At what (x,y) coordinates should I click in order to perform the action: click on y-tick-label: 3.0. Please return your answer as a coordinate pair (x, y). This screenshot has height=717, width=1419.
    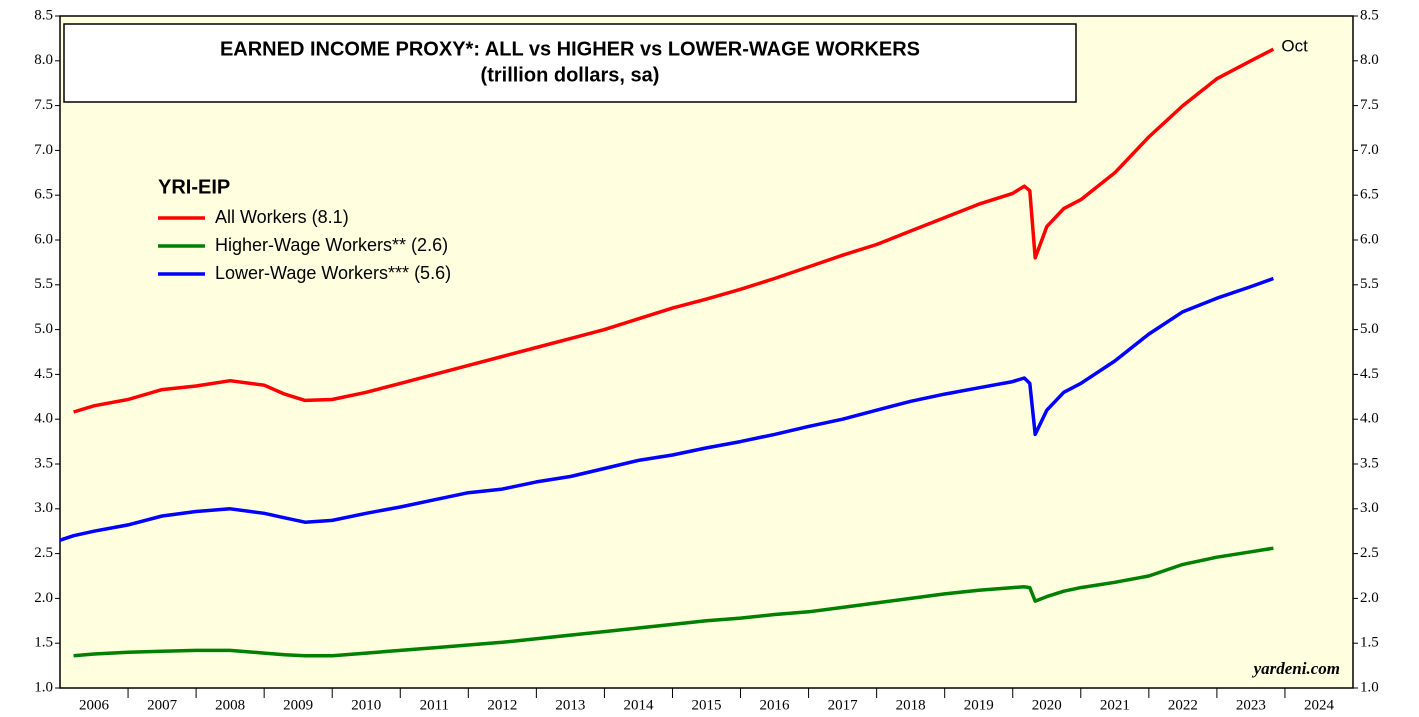
    Looking at the image, I should click on (43, 508).